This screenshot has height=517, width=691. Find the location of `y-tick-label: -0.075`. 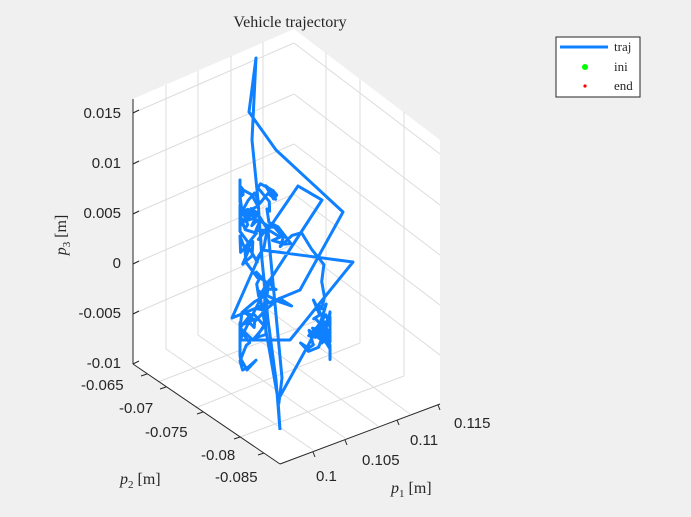

y-tick-label: -0.075 is located at coordinates (166, 432).